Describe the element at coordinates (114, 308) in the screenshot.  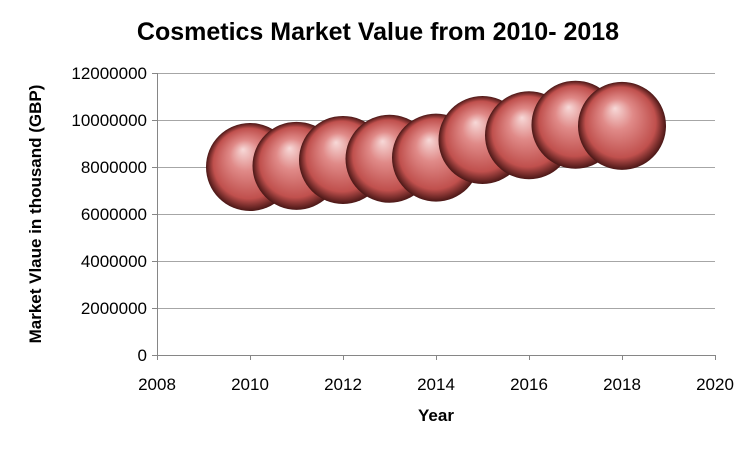
I see `y-tick-label: 2000000` at that location.